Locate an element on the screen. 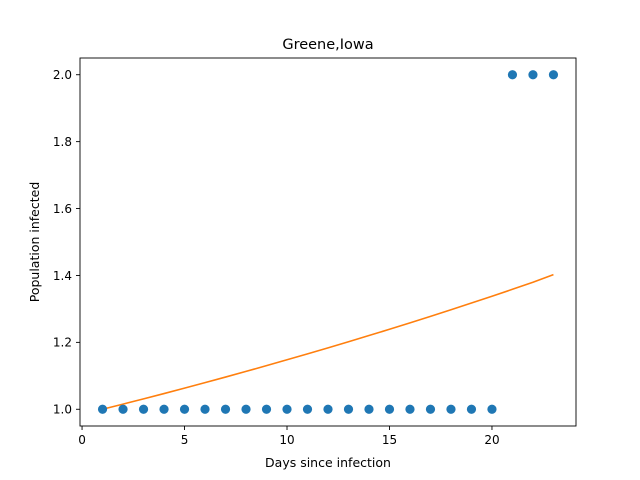 This screenshot has width=640, height=480. y-axis-label: Population infected is located at coordinates (34, 242).